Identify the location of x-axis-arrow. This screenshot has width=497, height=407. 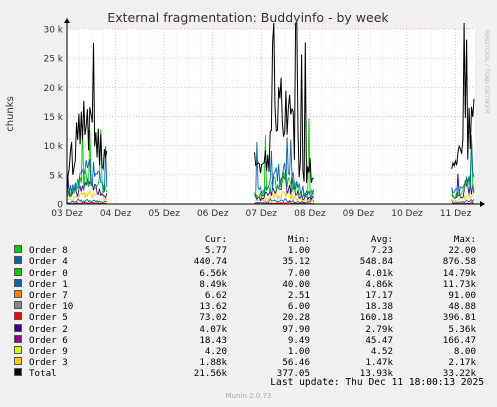
(482, 204).